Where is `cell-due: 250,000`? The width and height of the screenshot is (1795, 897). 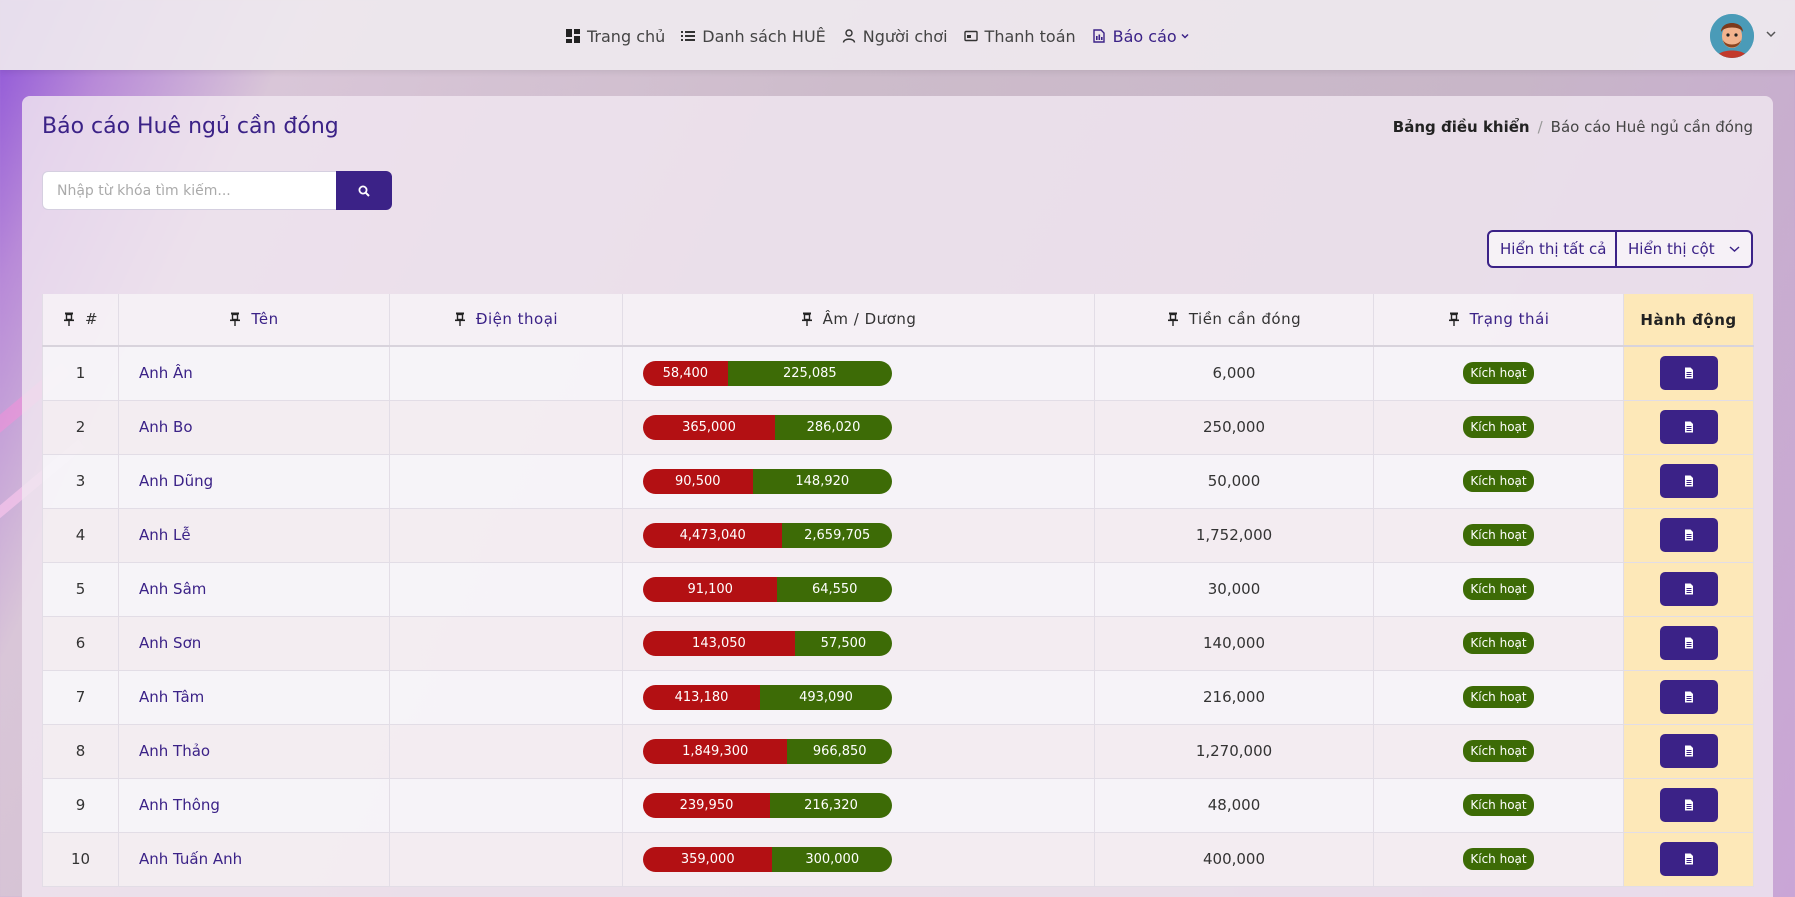 cell-due: 250,000 is located at coordinates (1234, 427).